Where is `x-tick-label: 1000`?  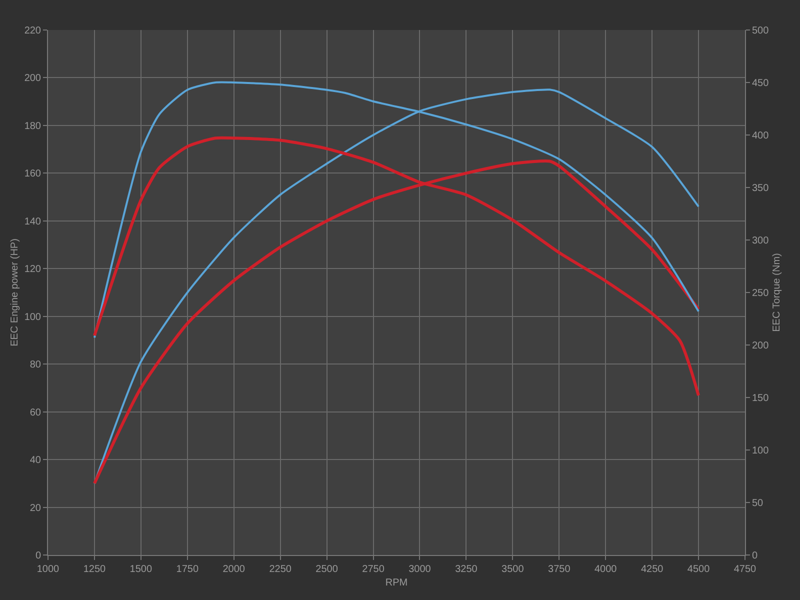
x-tick-label: 1000 is located at coordinates (48, 569).